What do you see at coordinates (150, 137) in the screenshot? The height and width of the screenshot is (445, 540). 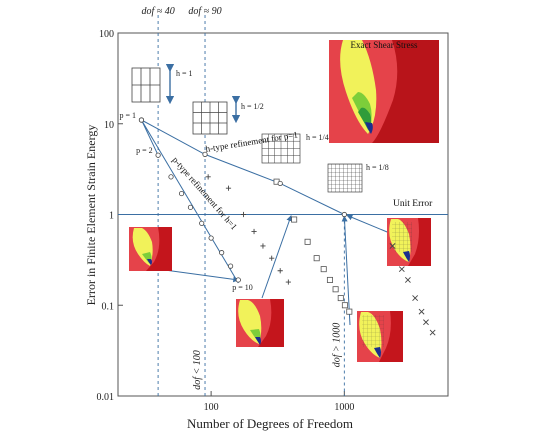 I see `p-refinement-line` at bounding box center [150, 137].